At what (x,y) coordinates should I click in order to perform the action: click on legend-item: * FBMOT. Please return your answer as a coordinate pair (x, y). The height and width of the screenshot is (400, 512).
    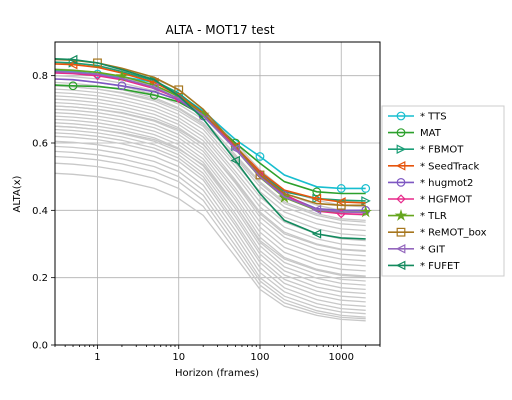
    Looking at the image, I should click on (426, 150).